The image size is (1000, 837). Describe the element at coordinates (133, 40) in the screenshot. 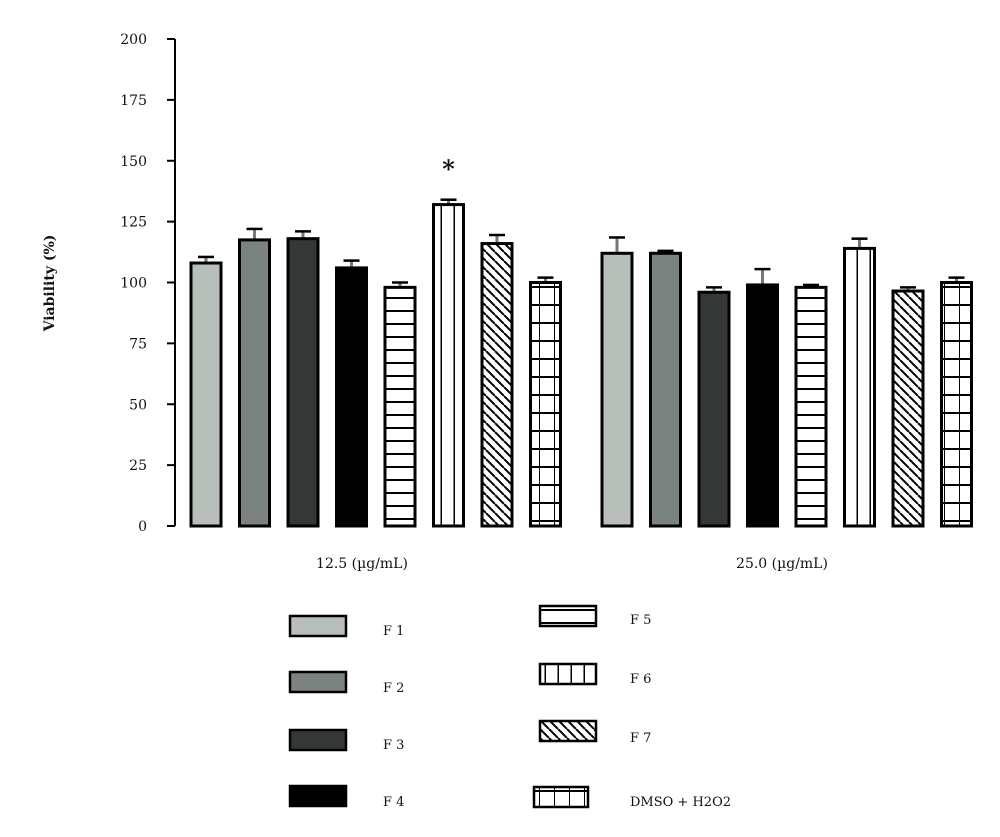

I see `y-tick-label: 200` at that location.